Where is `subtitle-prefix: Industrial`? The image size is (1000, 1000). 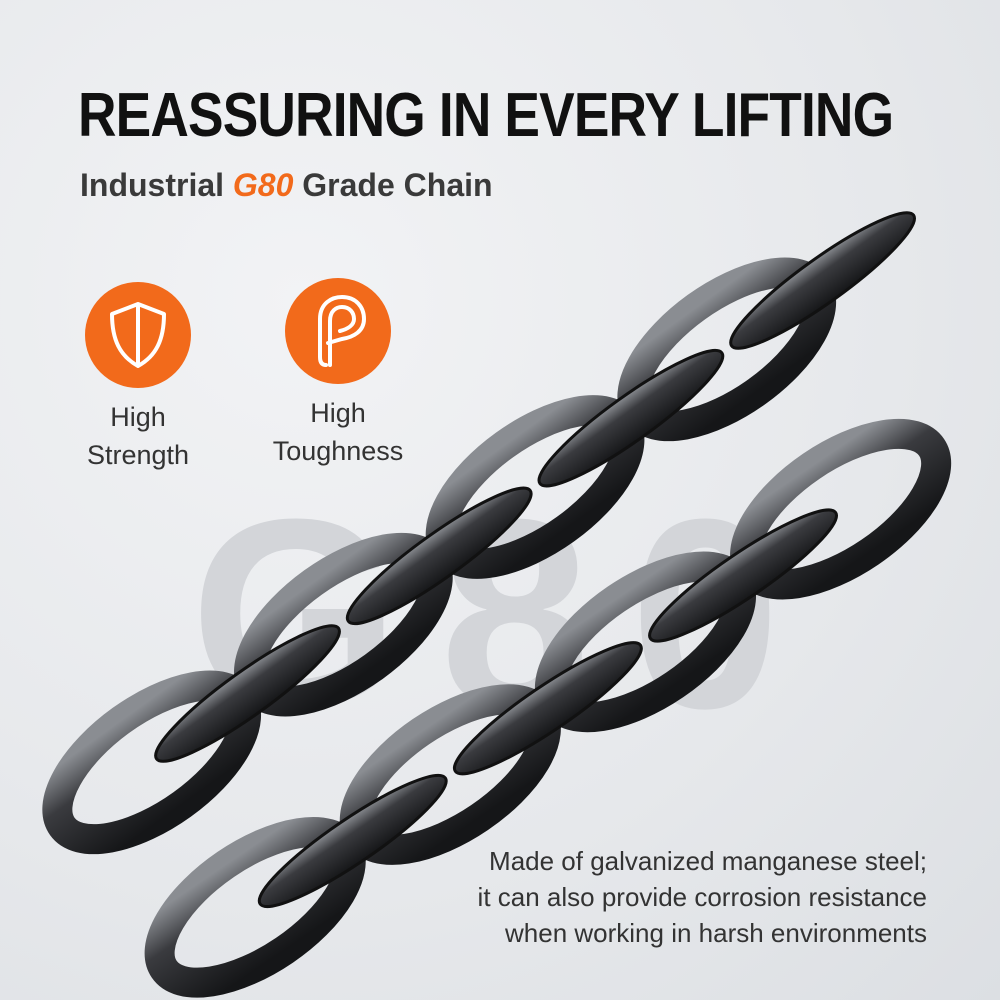
subtitle-prefix: Industrial is located at coordinates (152, 185).